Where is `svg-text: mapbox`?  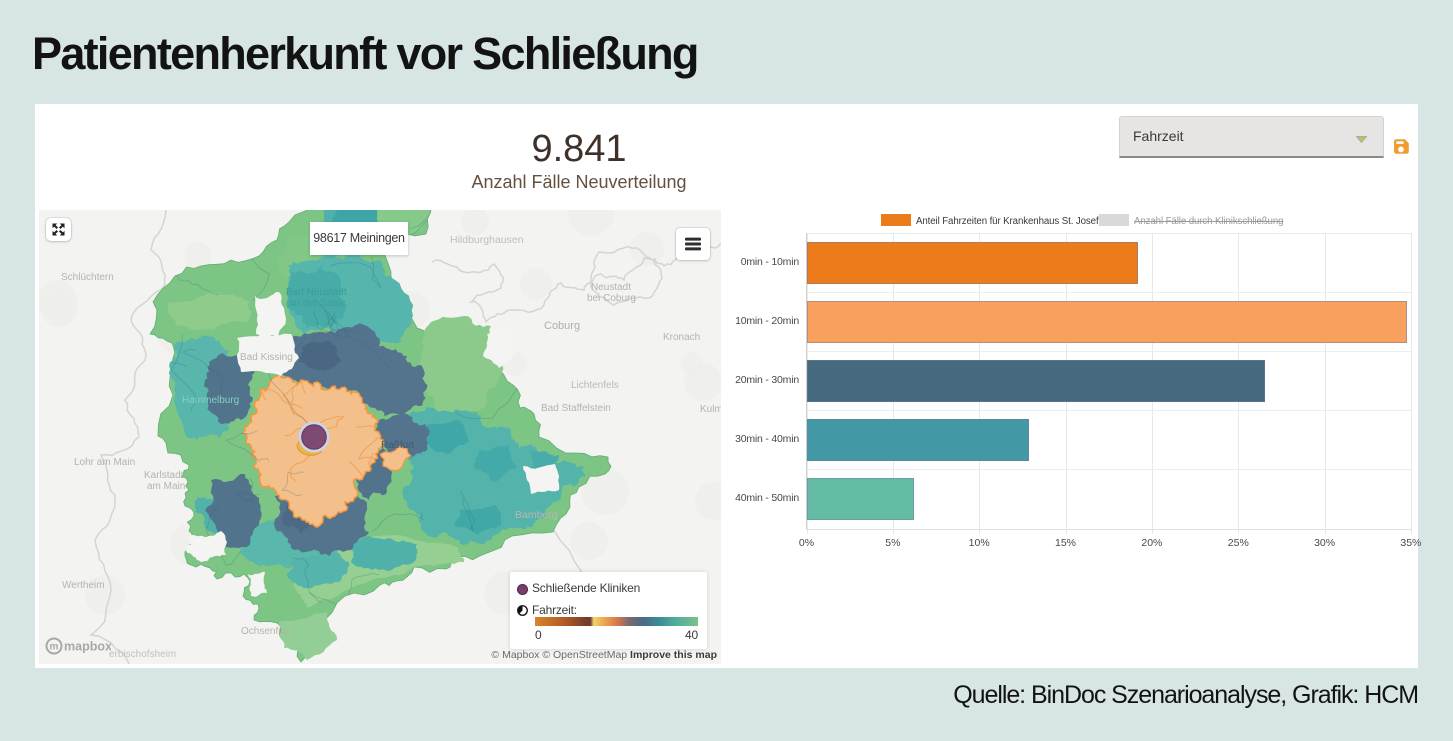 svg-text: mapbox is located at coordinates (87, 647).